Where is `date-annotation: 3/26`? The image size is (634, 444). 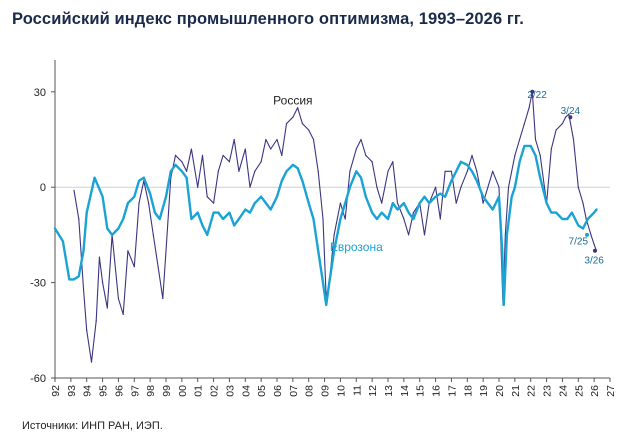 date-annotation: 3/26 is located at coordinates (594, 261).